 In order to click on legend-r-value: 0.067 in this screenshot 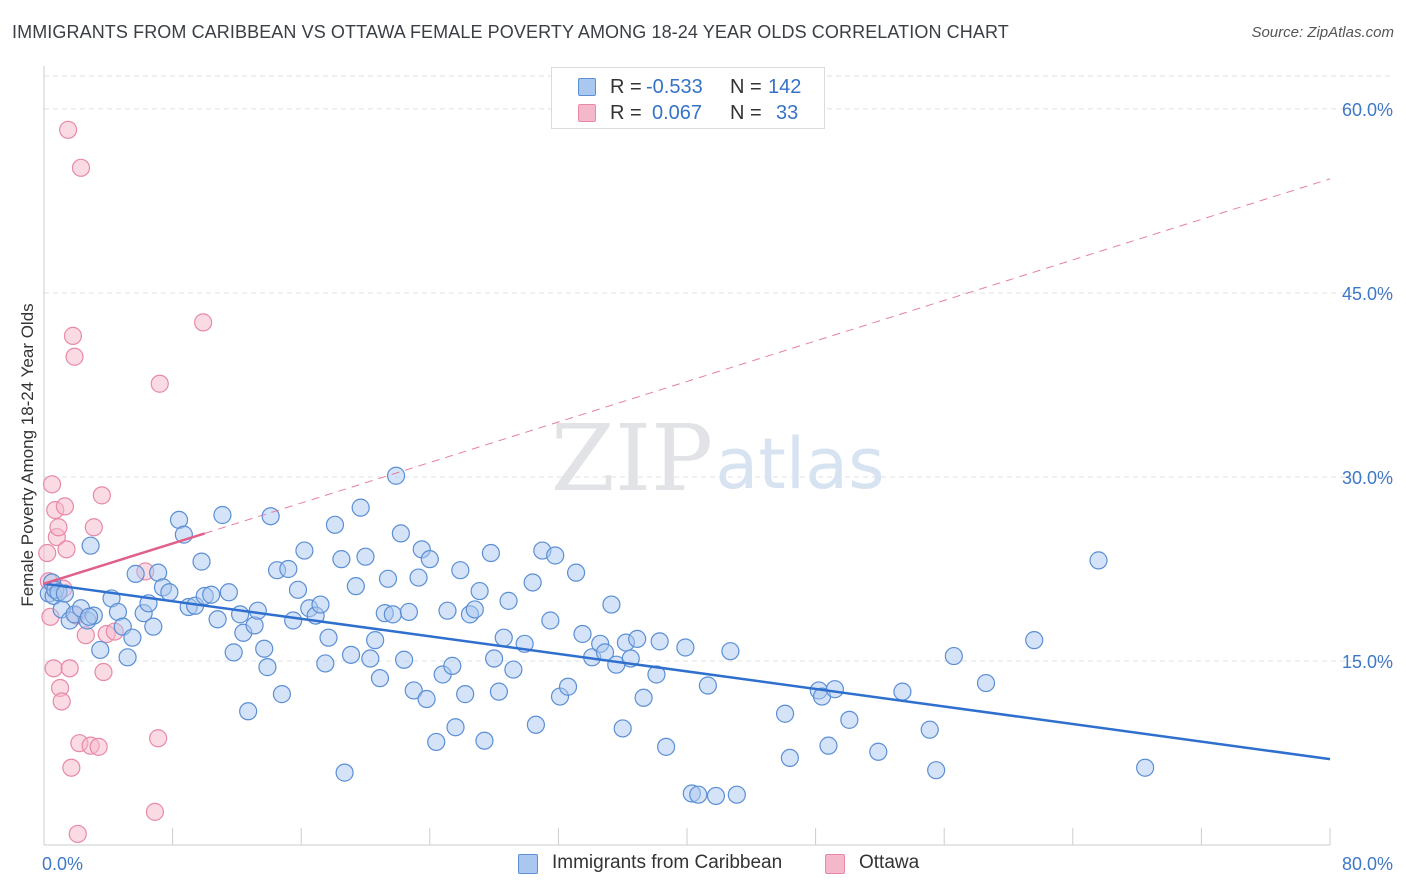, I will do `click(677, 113)`.